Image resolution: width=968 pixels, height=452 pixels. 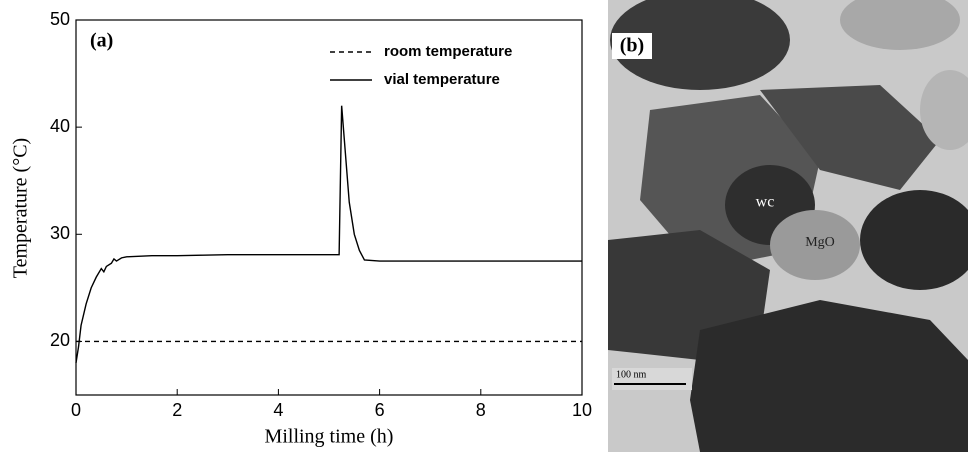 I want to click on y-tick-label: 30, so click(x=60, y=233).